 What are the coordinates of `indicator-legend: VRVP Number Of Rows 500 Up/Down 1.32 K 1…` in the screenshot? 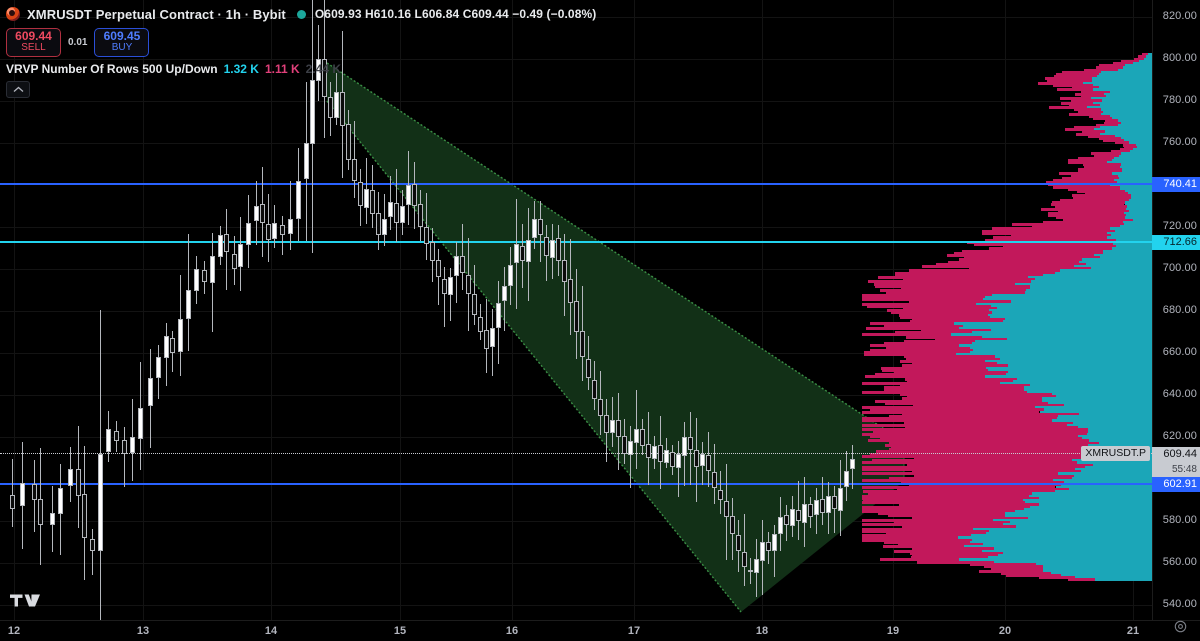 It's located at (301, 68).